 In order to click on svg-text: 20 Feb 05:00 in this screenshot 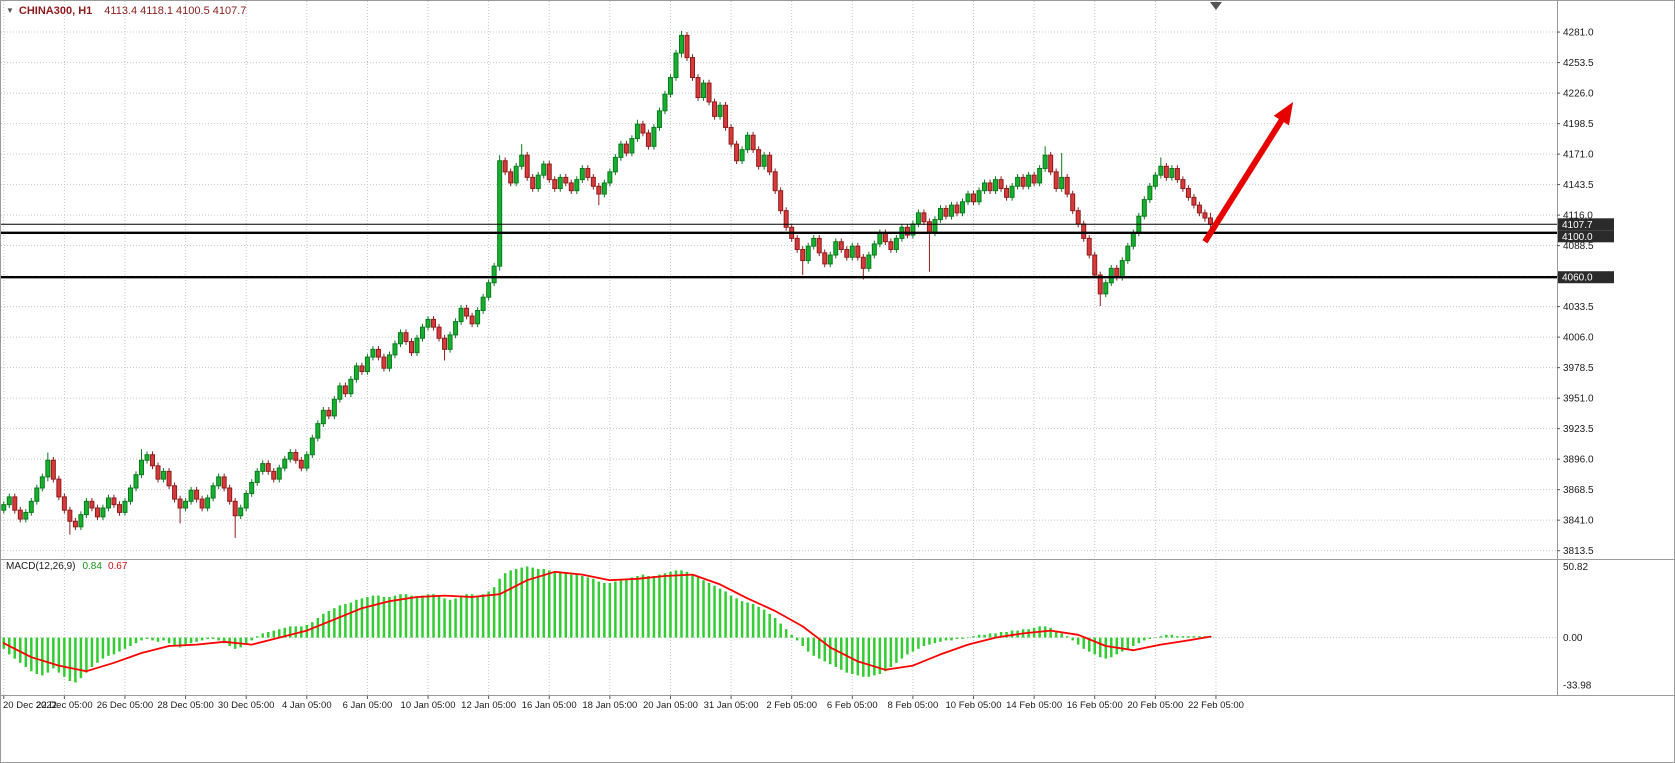, I will do `click(1155, 705)`.